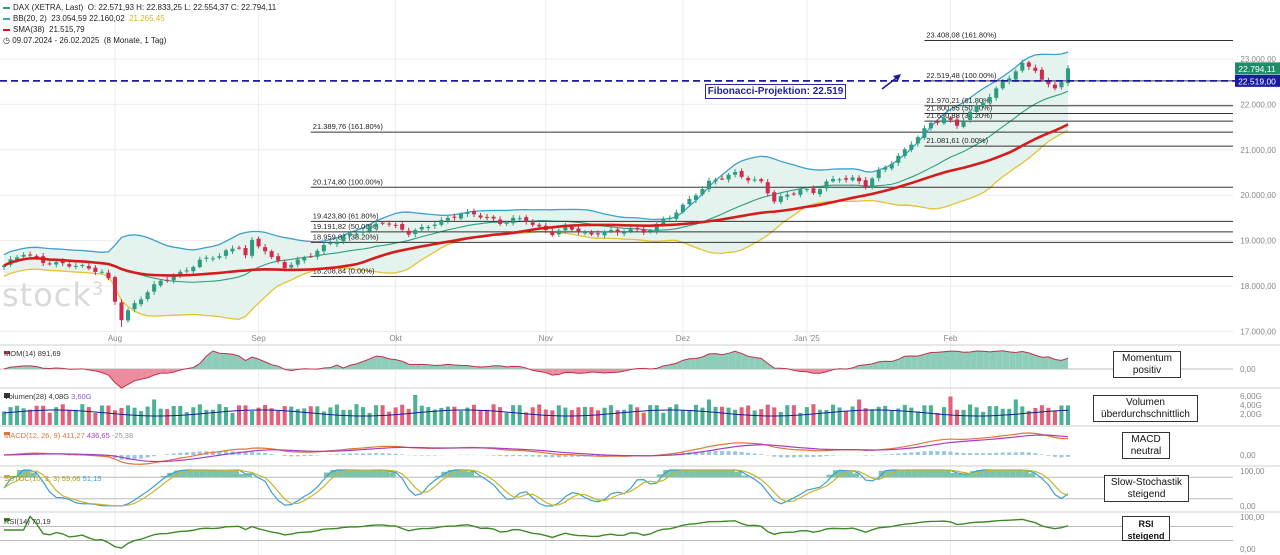 The width and height of the screenshot is (1280, 555). I want to click on fibo-level-label: 19.423,80 (61.80%), so click(346, 215).